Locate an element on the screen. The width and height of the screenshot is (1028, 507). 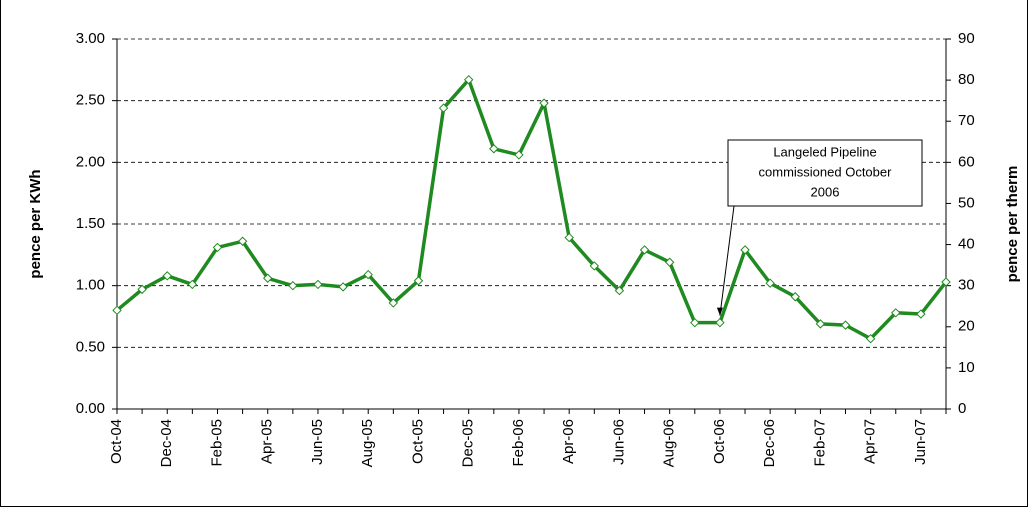
x-tick-label: Apr-07 is located at coordinates (870, 441).